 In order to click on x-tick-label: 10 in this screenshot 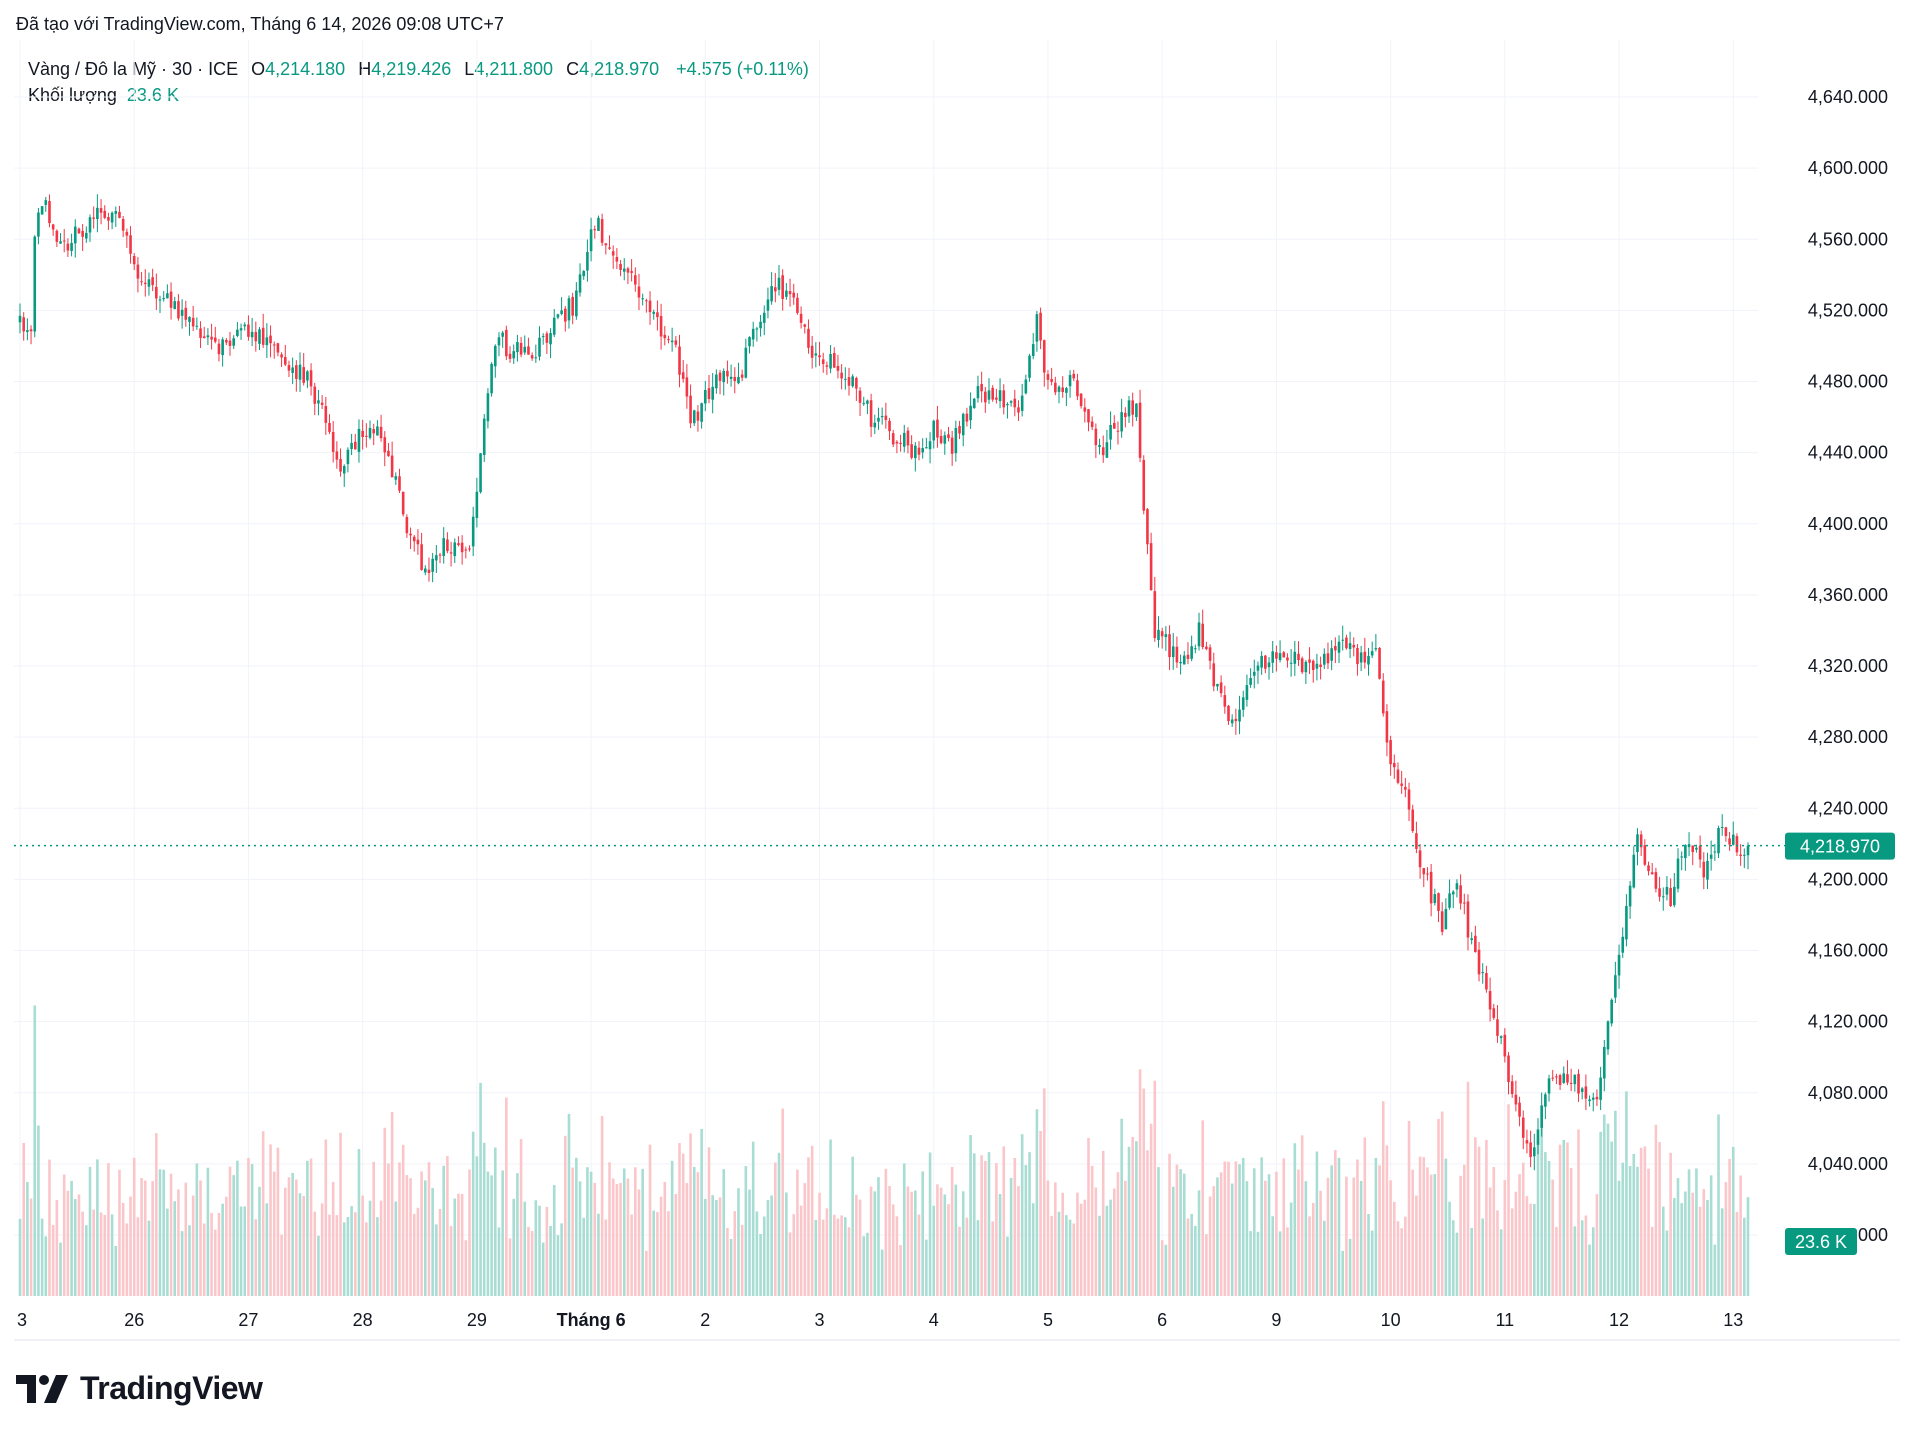, I will do `click(1391, 1320)`.